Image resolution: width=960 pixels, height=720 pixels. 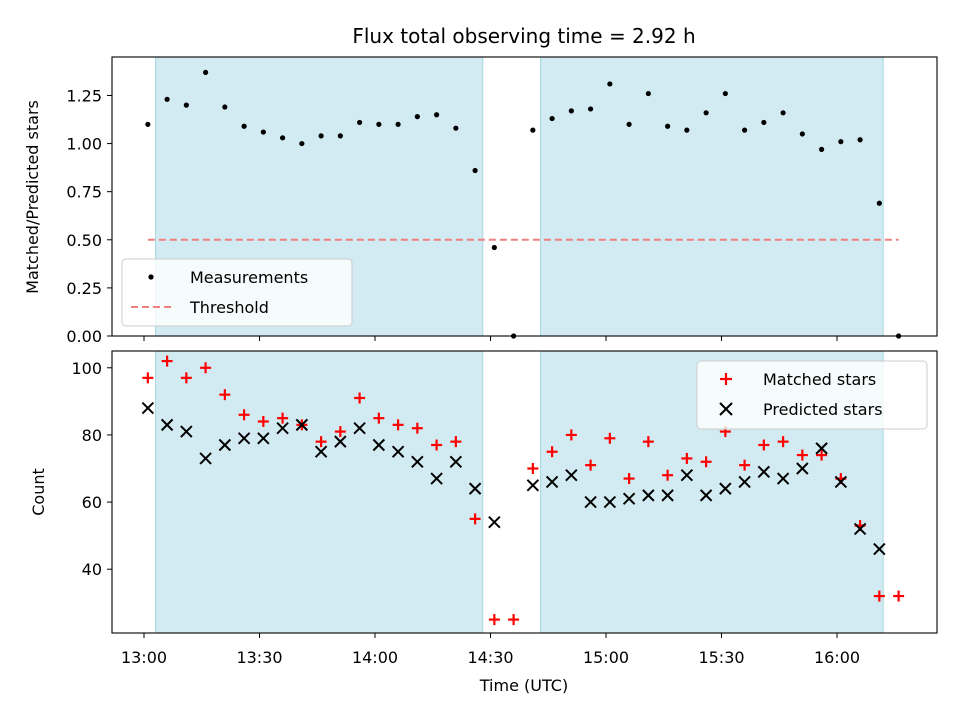 What do you see at coordinates (89, 216) in the screenshot?
I see `top-y-ticks: 0.00 0.25 0.50 0.75 1.00 1.25` at bounding box center [89, 216].